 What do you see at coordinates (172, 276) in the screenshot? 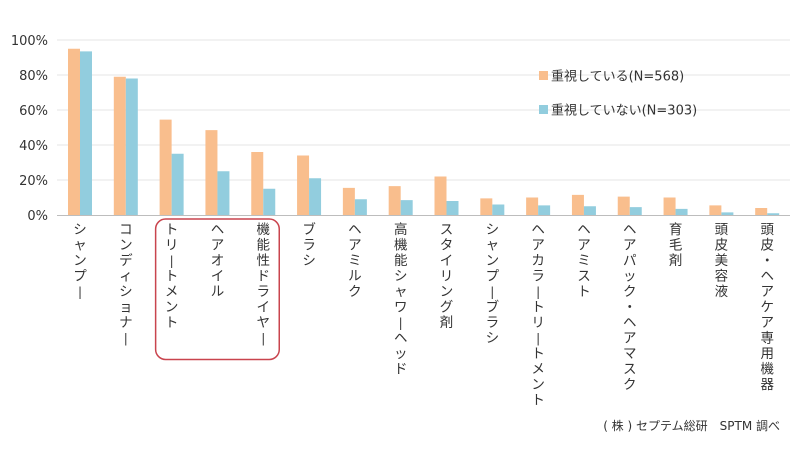
I see `x-tick-label: トリ|トメント` at bounding box center [172, 276].